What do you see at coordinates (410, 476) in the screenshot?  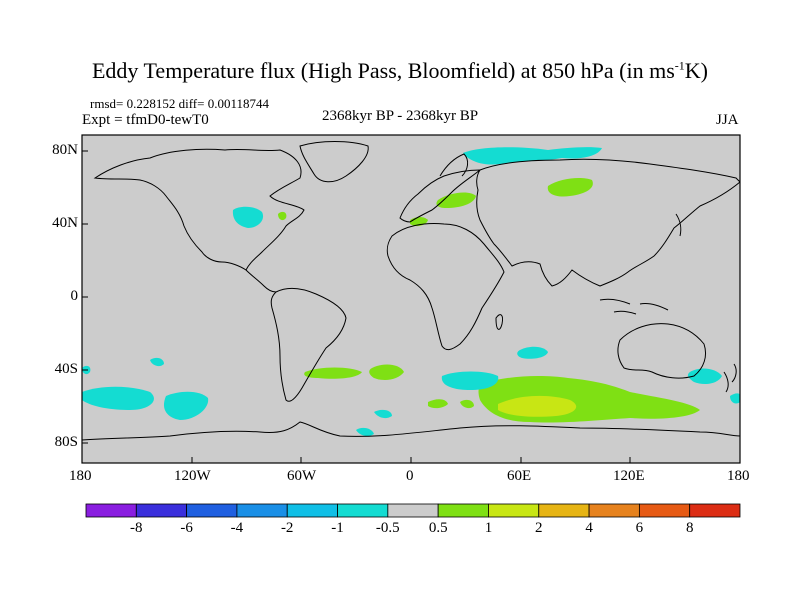 I see `lon-label-0: 0` at bounding box center [410, 476].